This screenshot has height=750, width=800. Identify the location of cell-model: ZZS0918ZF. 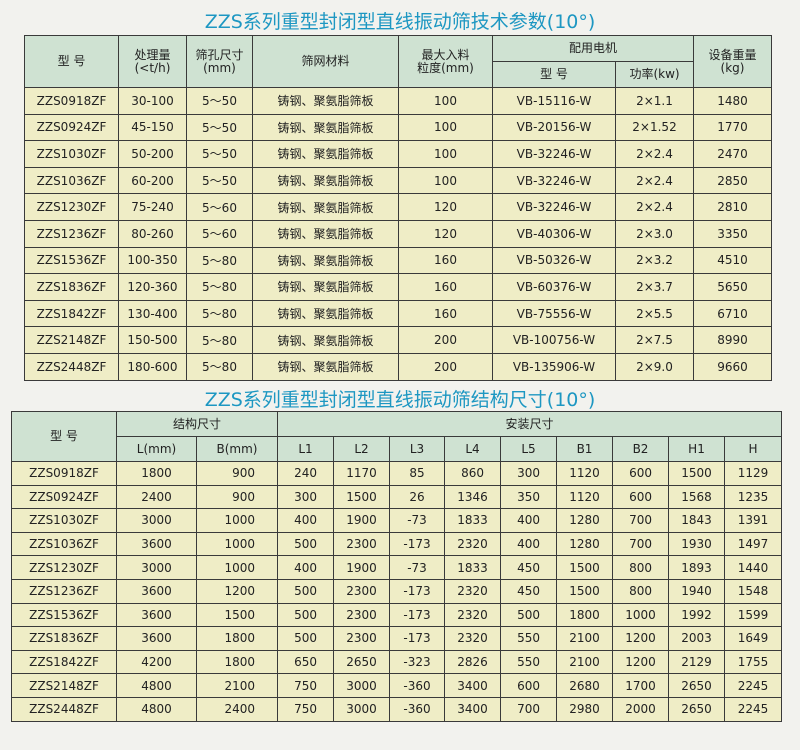
(71, 101).